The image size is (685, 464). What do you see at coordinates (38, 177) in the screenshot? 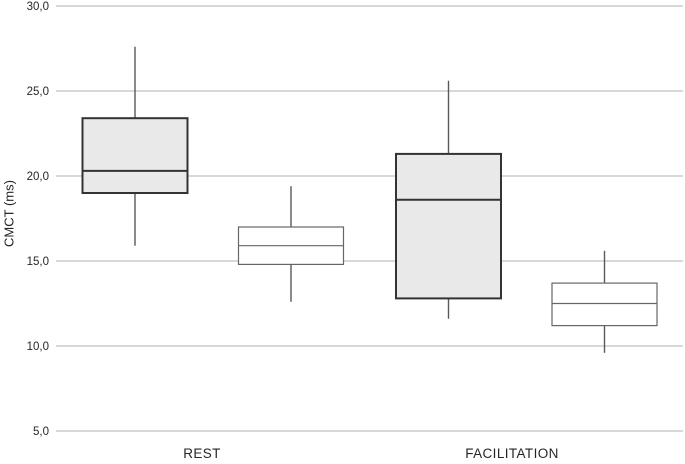
I see `y-tick-label: 20,0` at bounding box center [38, 177].